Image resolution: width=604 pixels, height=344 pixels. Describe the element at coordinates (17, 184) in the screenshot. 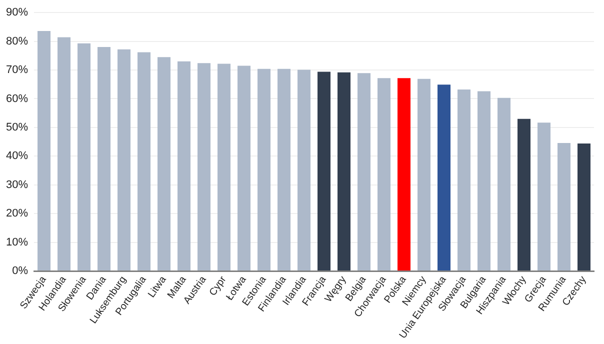

I see `y-tick-label: 30%` at that location.